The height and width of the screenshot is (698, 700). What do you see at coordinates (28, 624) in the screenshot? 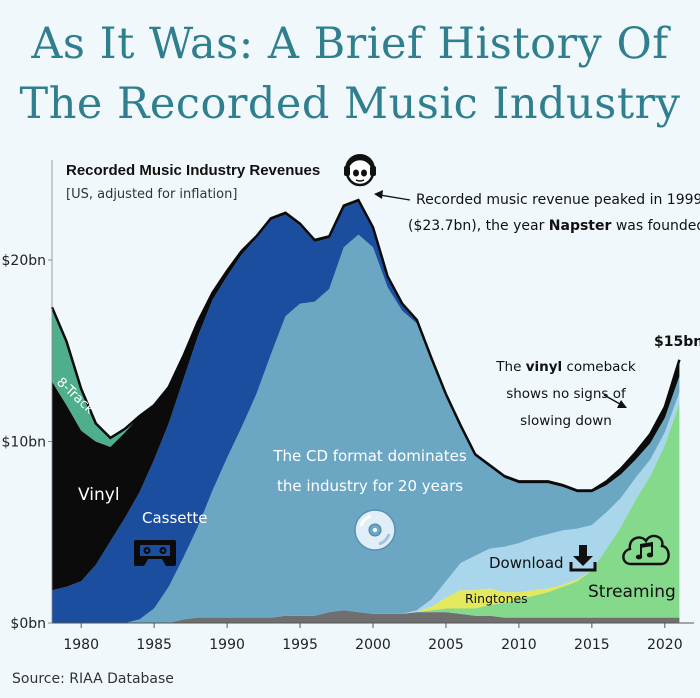
I see `y-tick-label: $0bn` at bounding box center [28, 624].